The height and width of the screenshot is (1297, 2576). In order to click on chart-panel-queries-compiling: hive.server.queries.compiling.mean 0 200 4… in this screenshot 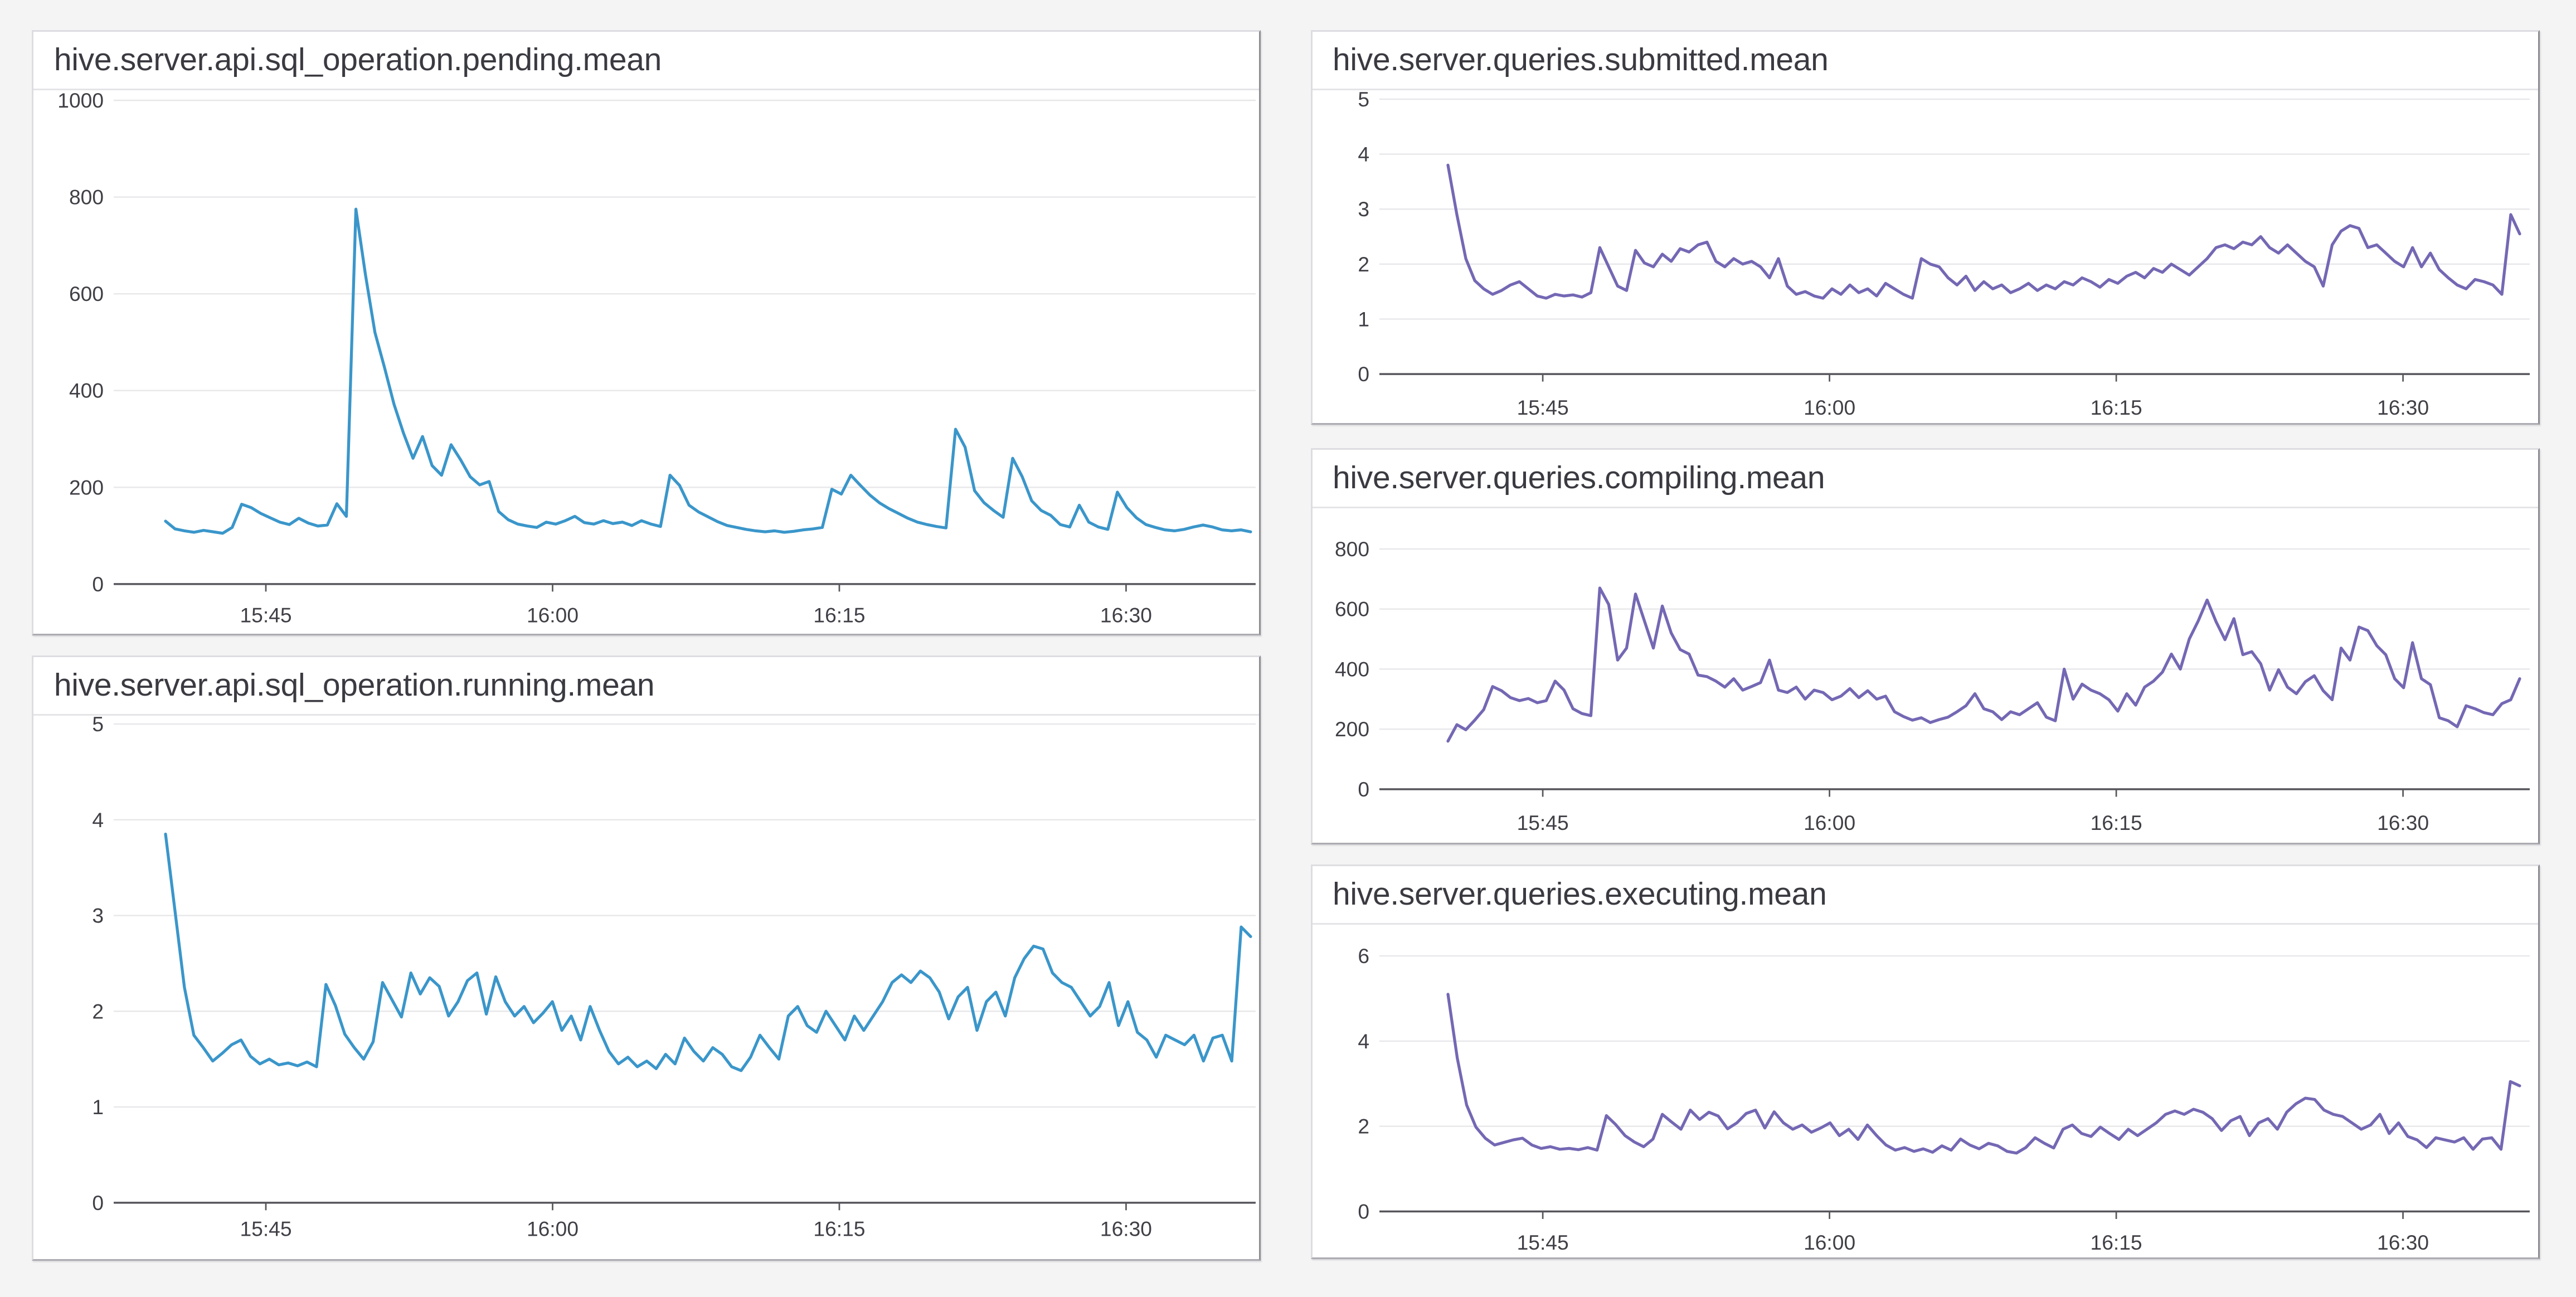, I will do `click(1925, 646)`.